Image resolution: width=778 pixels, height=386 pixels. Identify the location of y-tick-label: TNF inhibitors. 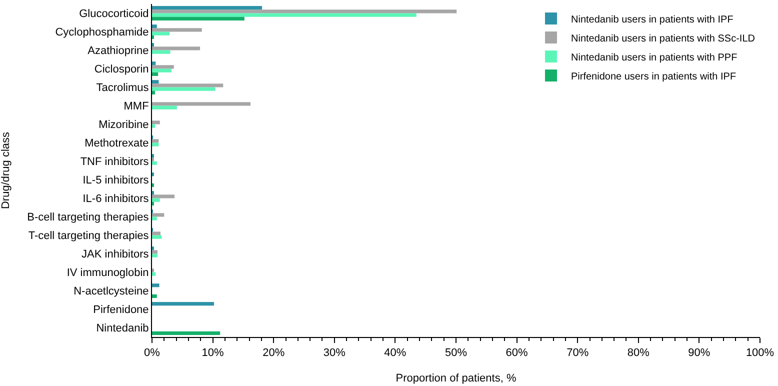
(115, 162).